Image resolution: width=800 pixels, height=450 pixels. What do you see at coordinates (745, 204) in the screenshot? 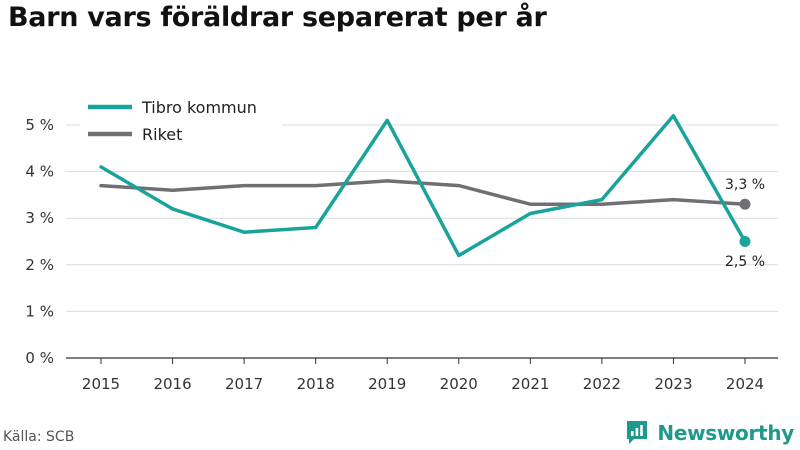
I see `end-marker-riket` at bounding box center [745, 204].